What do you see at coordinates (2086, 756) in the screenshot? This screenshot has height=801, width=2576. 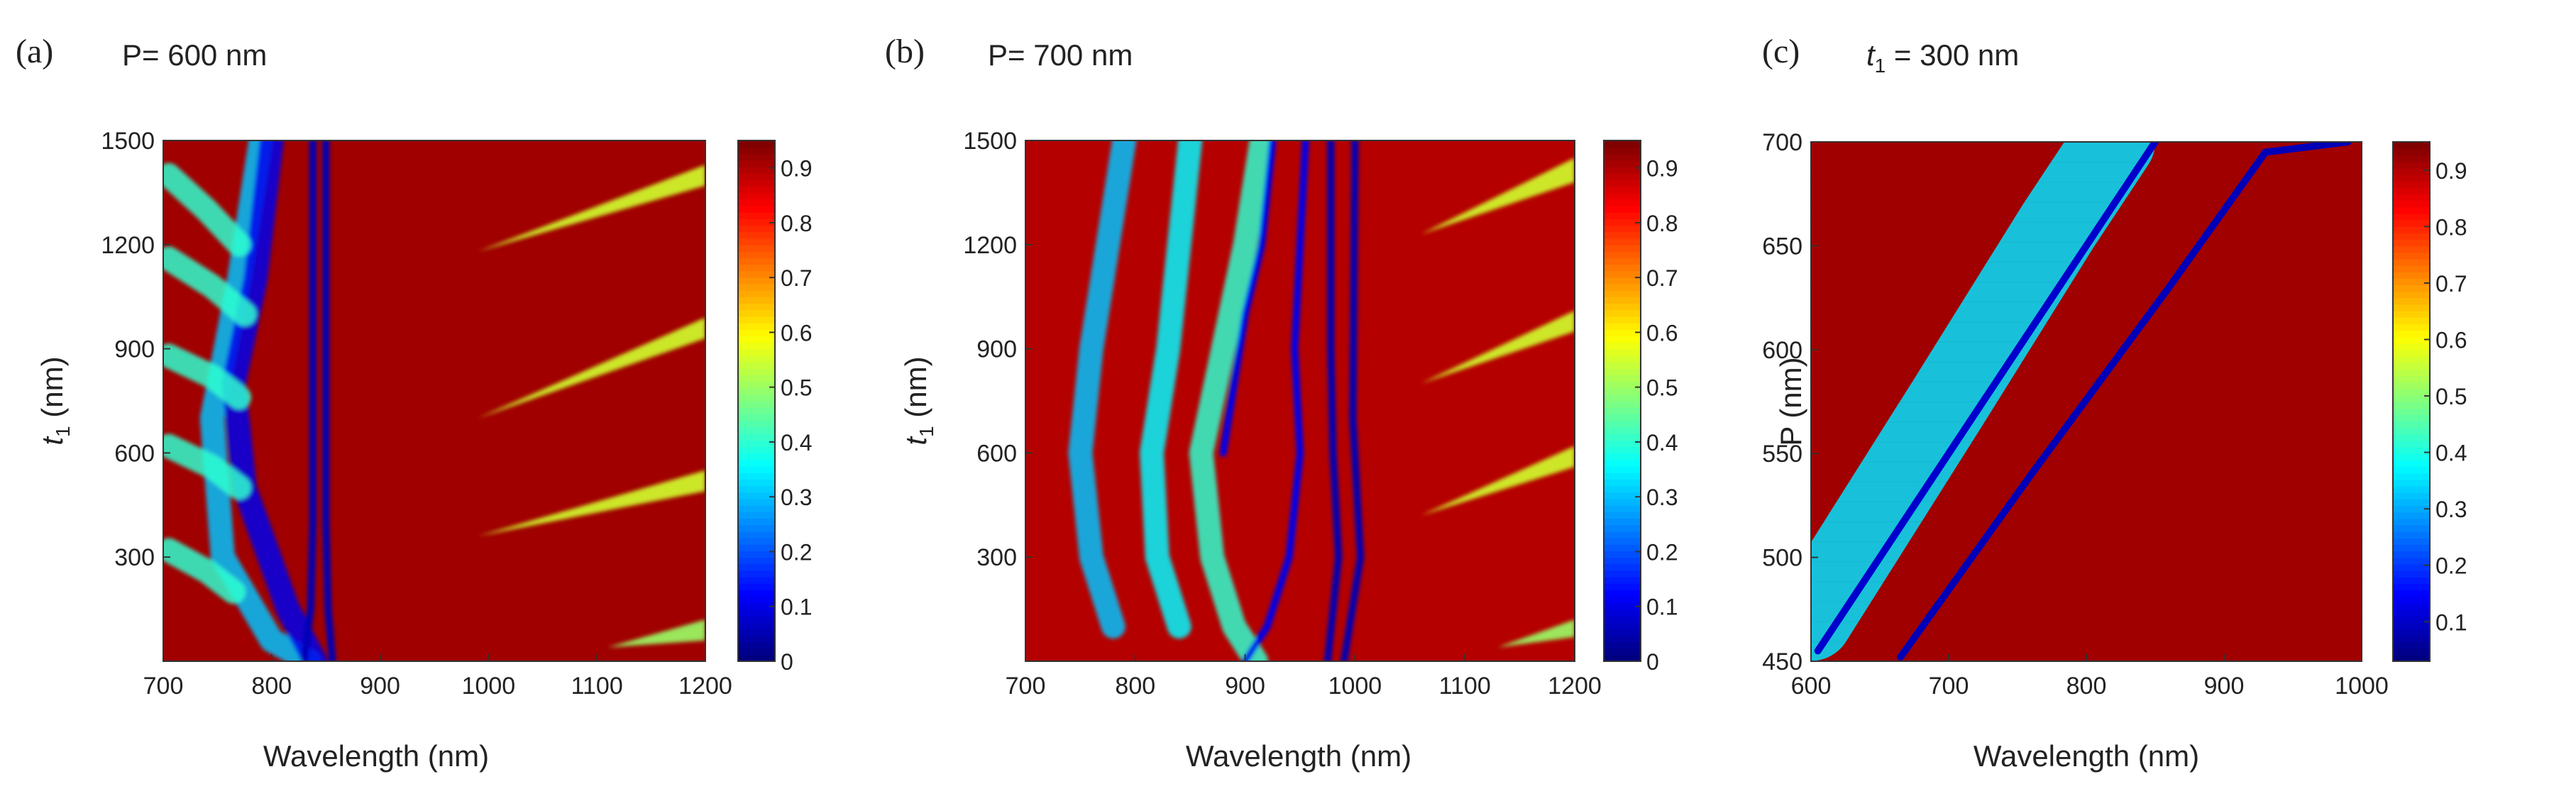 I see `x-axis-label-c: Wavelength (nm)` at bounding box center [2086, 756].